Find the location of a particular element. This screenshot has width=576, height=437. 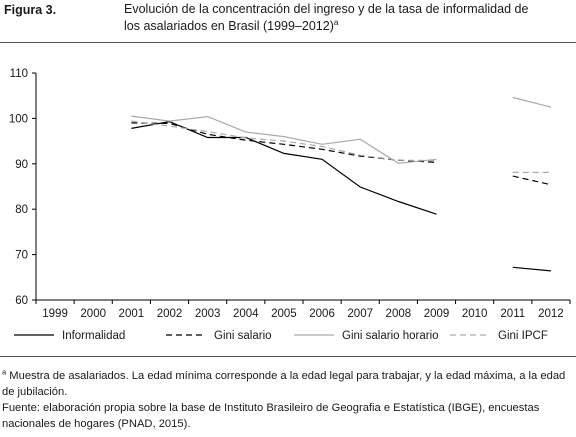

x-tick-label: 2010 is located at coordinates (475, 314).